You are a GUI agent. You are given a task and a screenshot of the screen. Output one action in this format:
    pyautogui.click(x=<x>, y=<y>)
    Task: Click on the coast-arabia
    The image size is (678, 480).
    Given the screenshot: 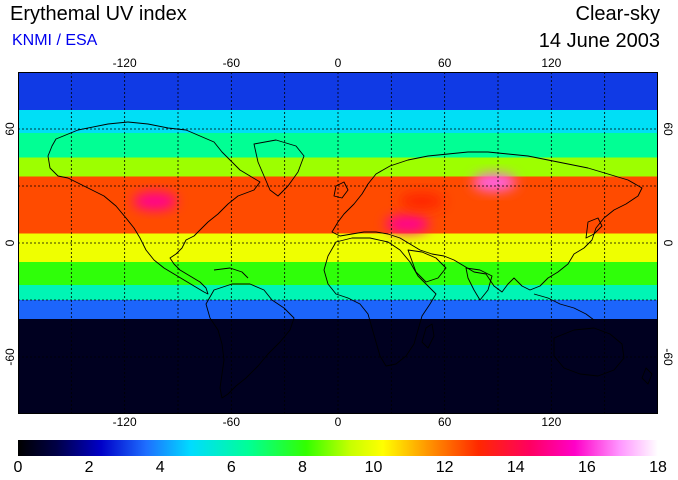 What is the action you would take?
    pyautogui.click(x=427, y=266)
    